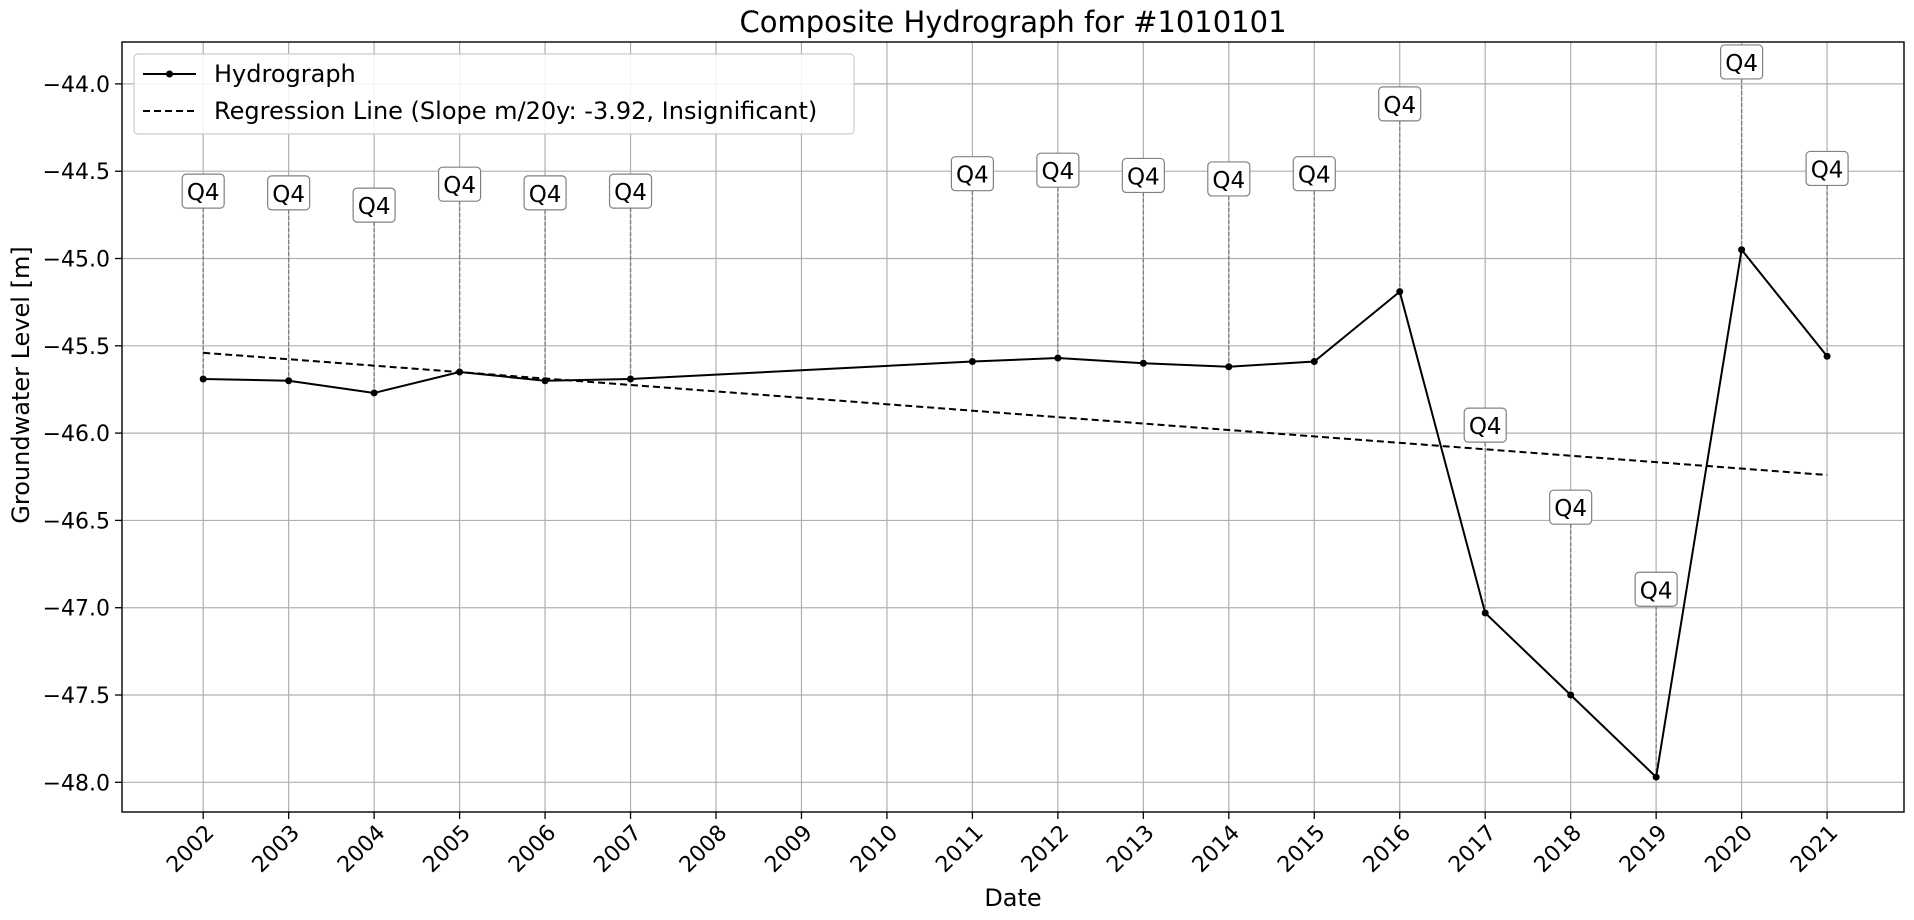 The image size is (1914, 920). I want to click on legend-box, so click(494, 94).